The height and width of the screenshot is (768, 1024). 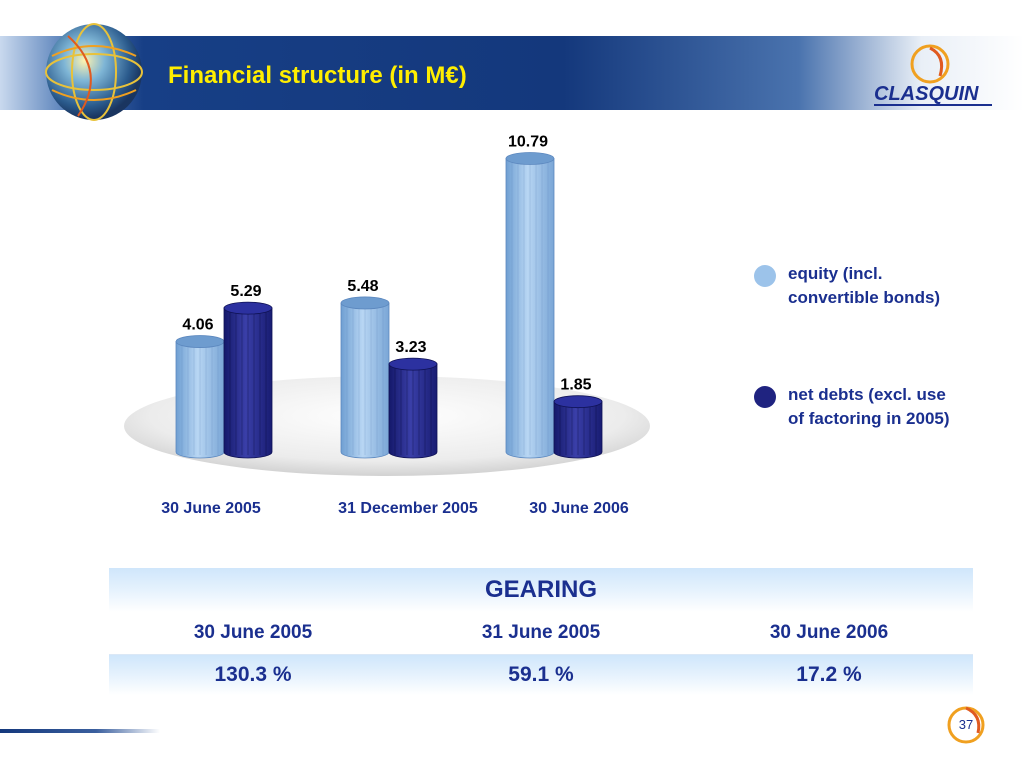 I want to click on bar-net-debts-3-cap, so click(x=578, y=402).